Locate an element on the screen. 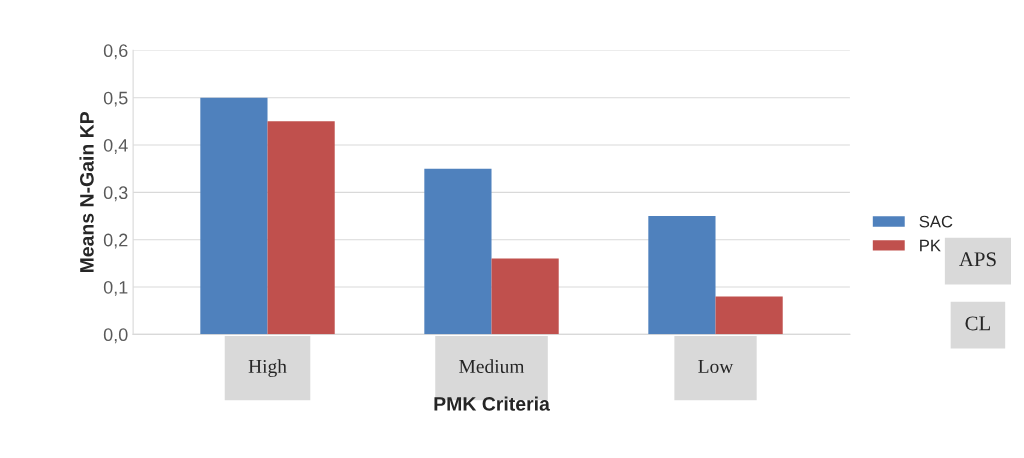 This screenshot has width=1024, height=458. y-tick-label: 0,6 is located at coordinates (115, 52).